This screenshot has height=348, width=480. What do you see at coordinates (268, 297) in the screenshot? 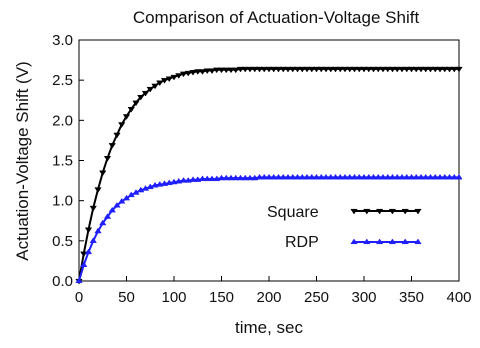
I see `x-tick-label: 200` at bounding box center [268, 297].